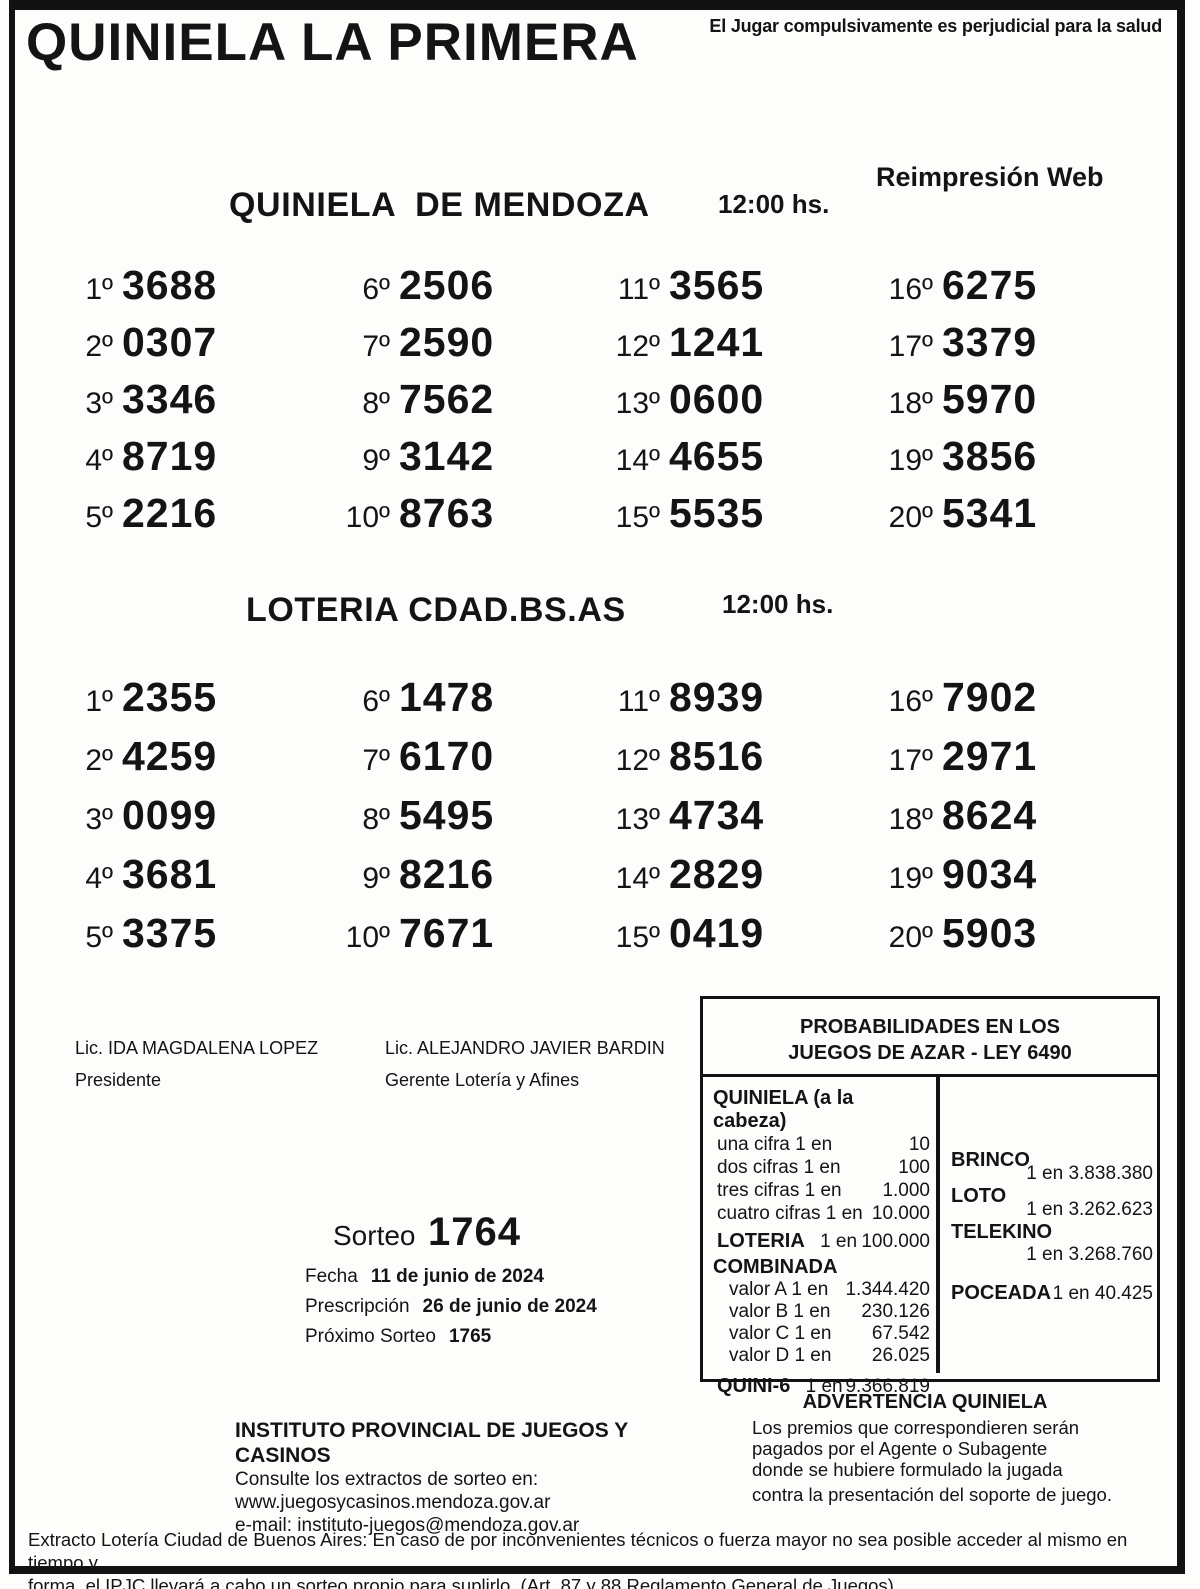  I want to click on poceada-label: POCEADA, so click(1001, 1293).